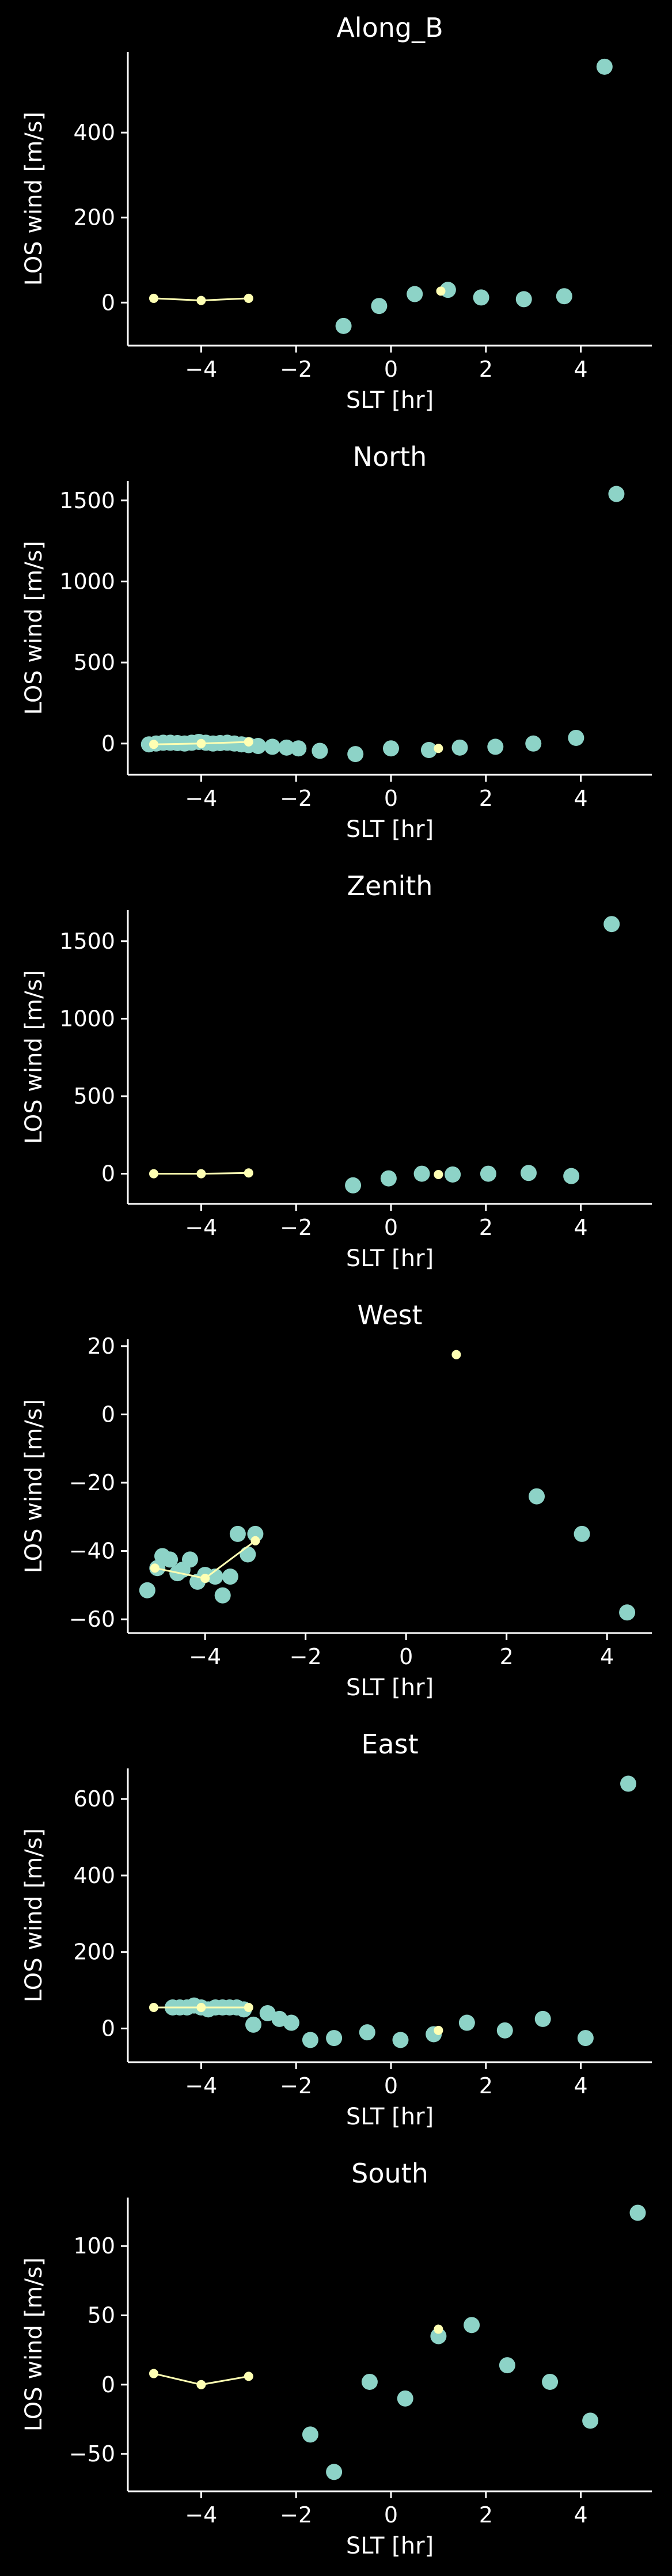 The width and height of the screenshot is (672, 2576). I want to click on chart-title: East, so click(389, 1744).